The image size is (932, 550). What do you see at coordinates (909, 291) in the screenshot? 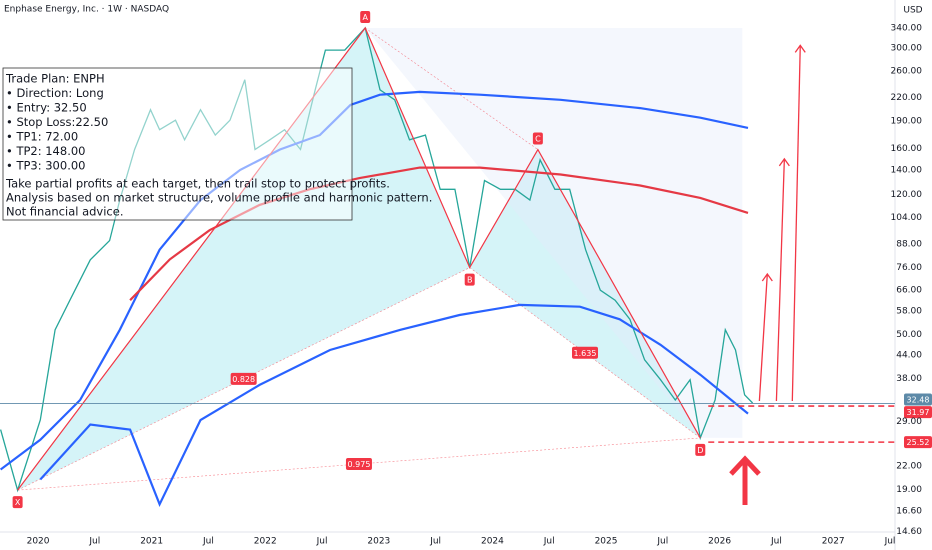
I see `y-tick-label: 66.00` at bounding box center [909, 291].